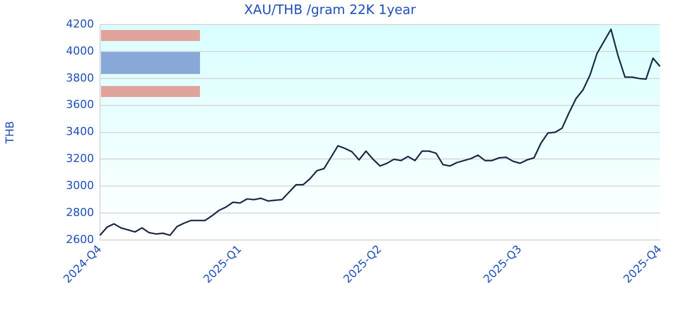  Describe the element at coordinates (330, 10) in the screenshot. I see `chart-title: XAU/THB /gram 22K 1year` at that location.